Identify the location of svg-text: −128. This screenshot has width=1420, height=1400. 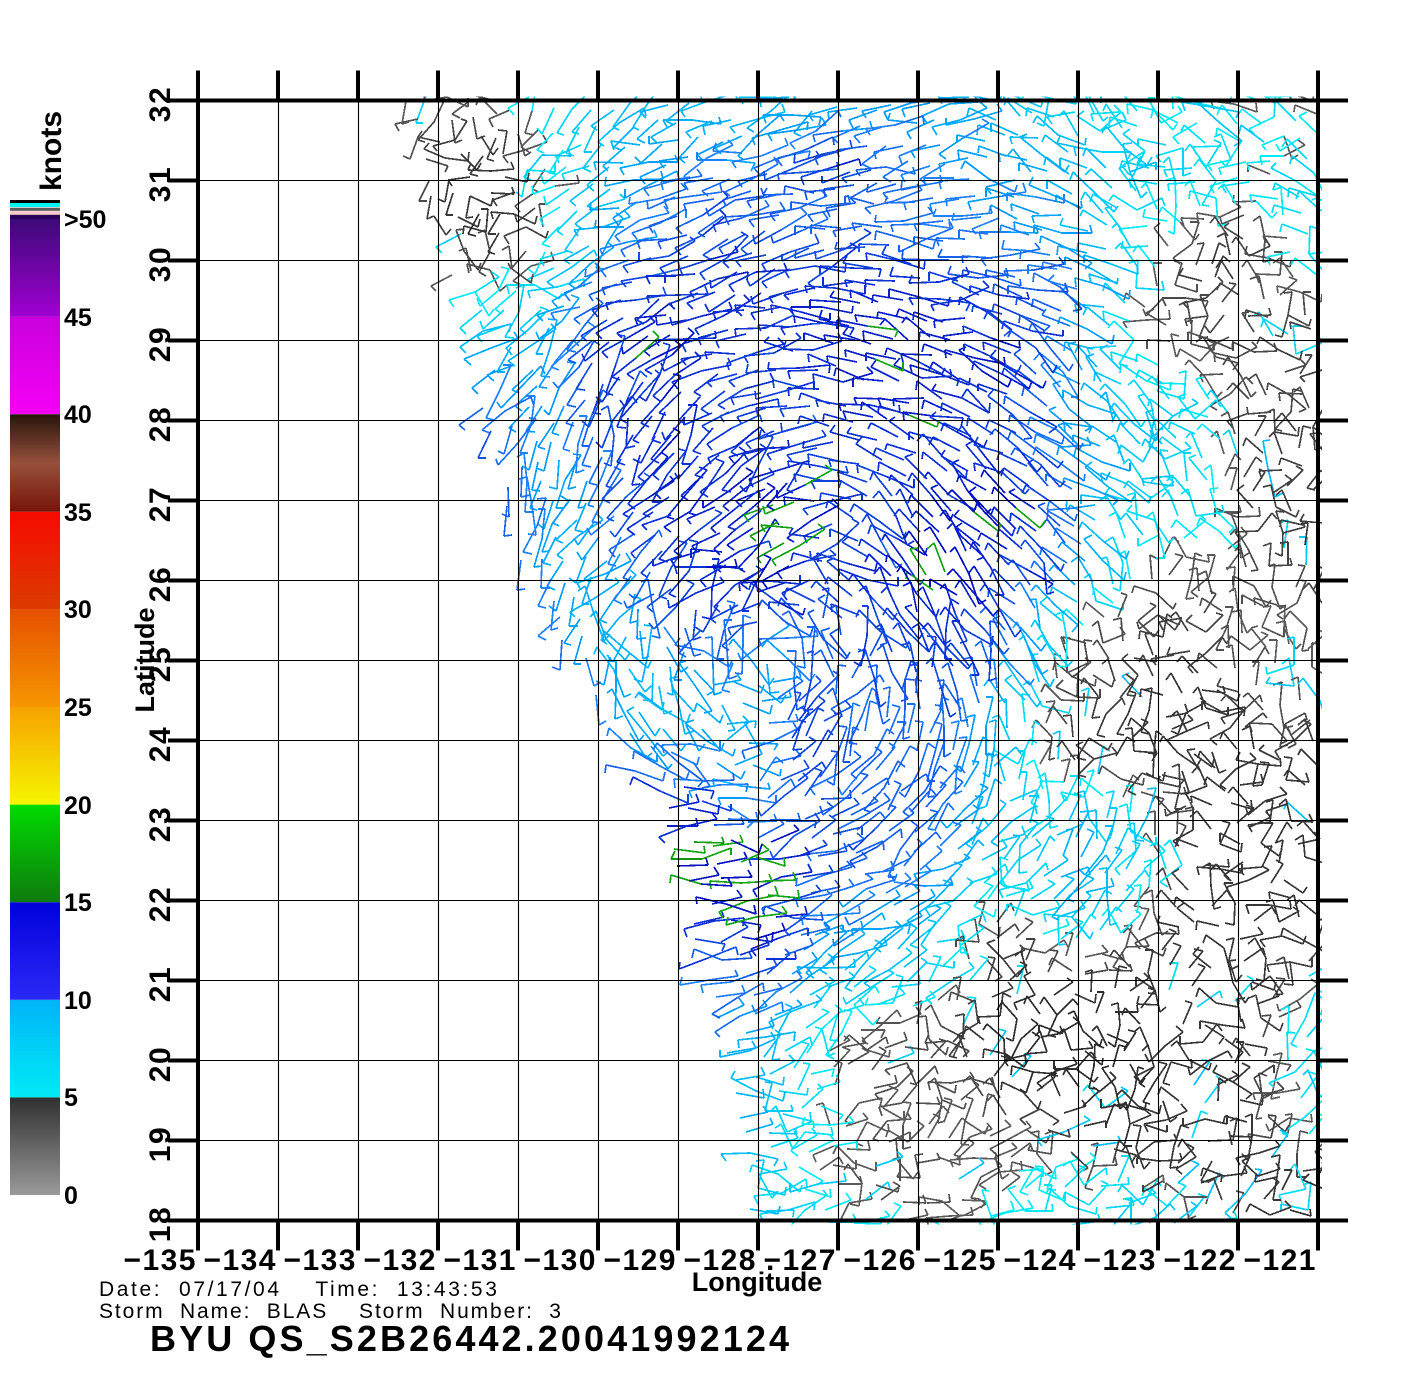
(720, 1260).